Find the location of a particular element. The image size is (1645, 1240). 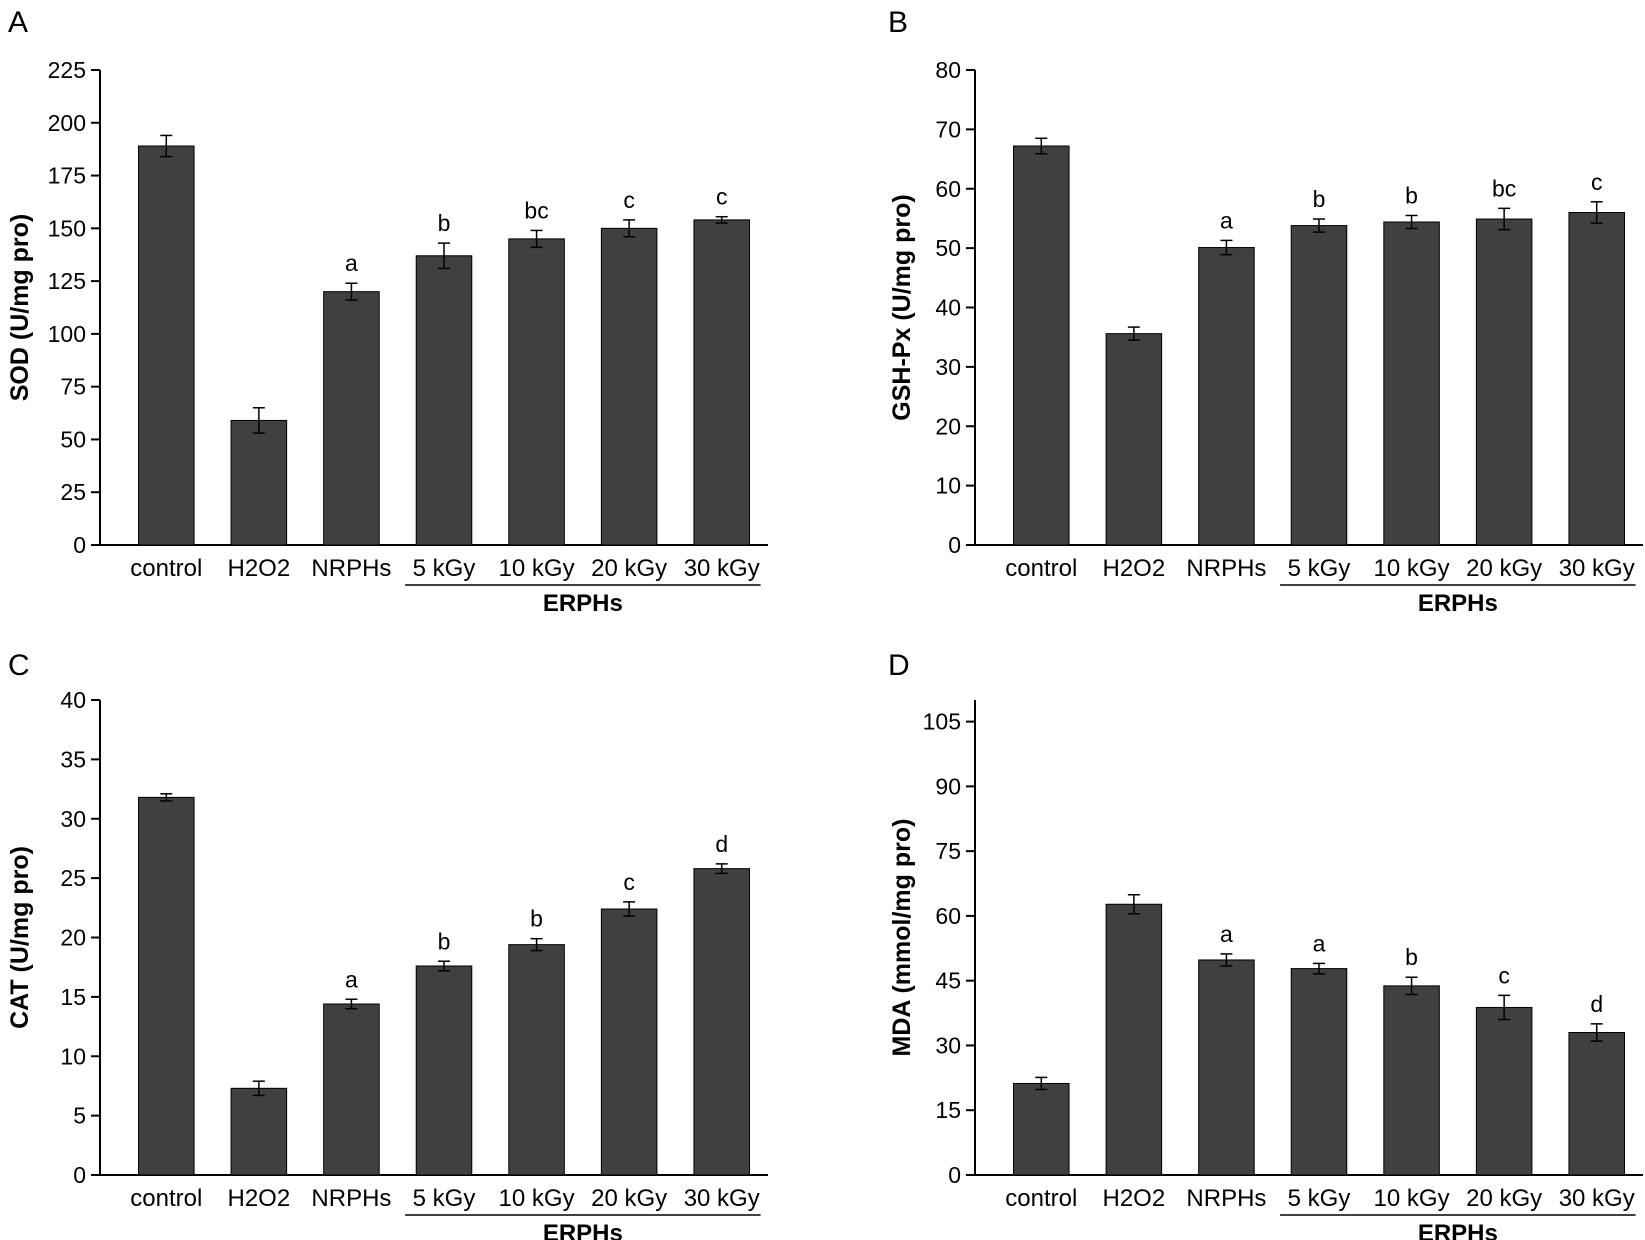

y-tick-label: 150 is located at coordinates (67, 228).